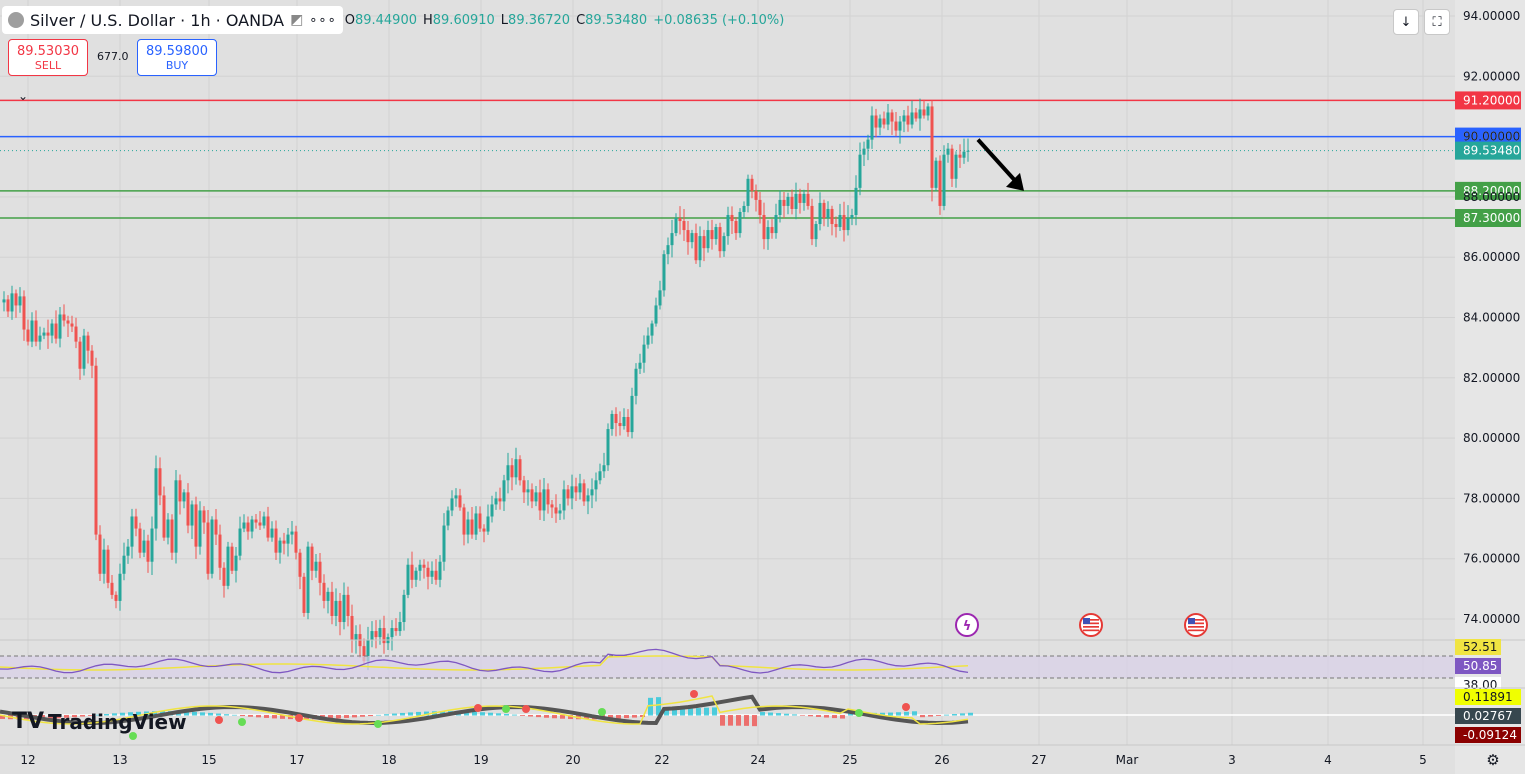  What do you see at coordinates (572, 760) in the screenshot?
I see `time-tick-label: 20` at bounding box center [572, 760].